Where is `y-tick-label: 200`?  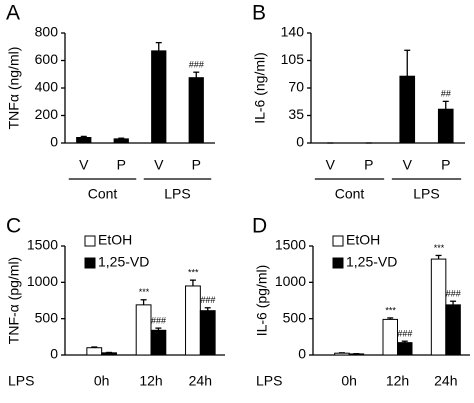 y-tick-label: 200 is located at coordinates (47, 114).